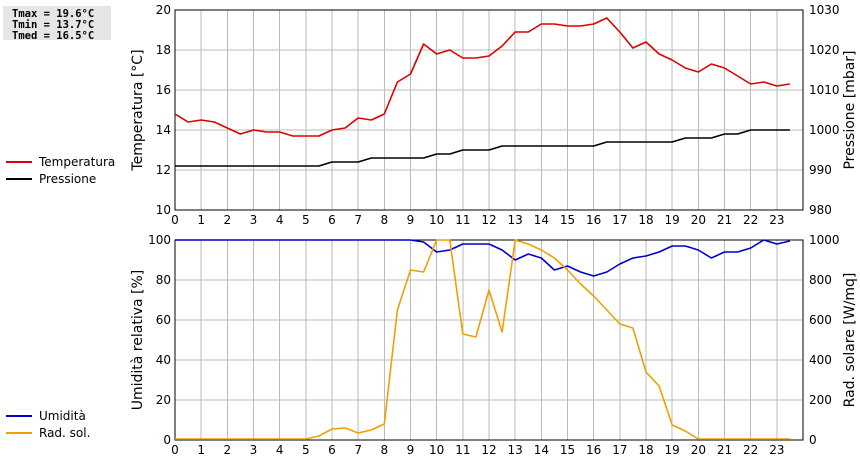  I want to click on y-tick-label-right: 800, so click(820, 280).